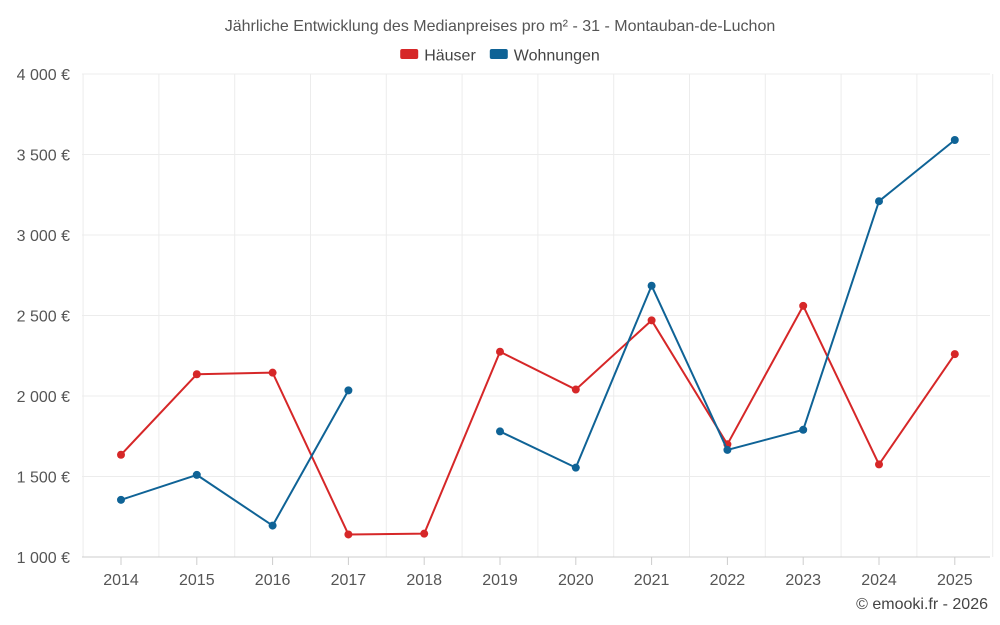  Describe the element at coordinates (349, 580) in the screenshot. I see `x-tick-label: 2017` at that location.